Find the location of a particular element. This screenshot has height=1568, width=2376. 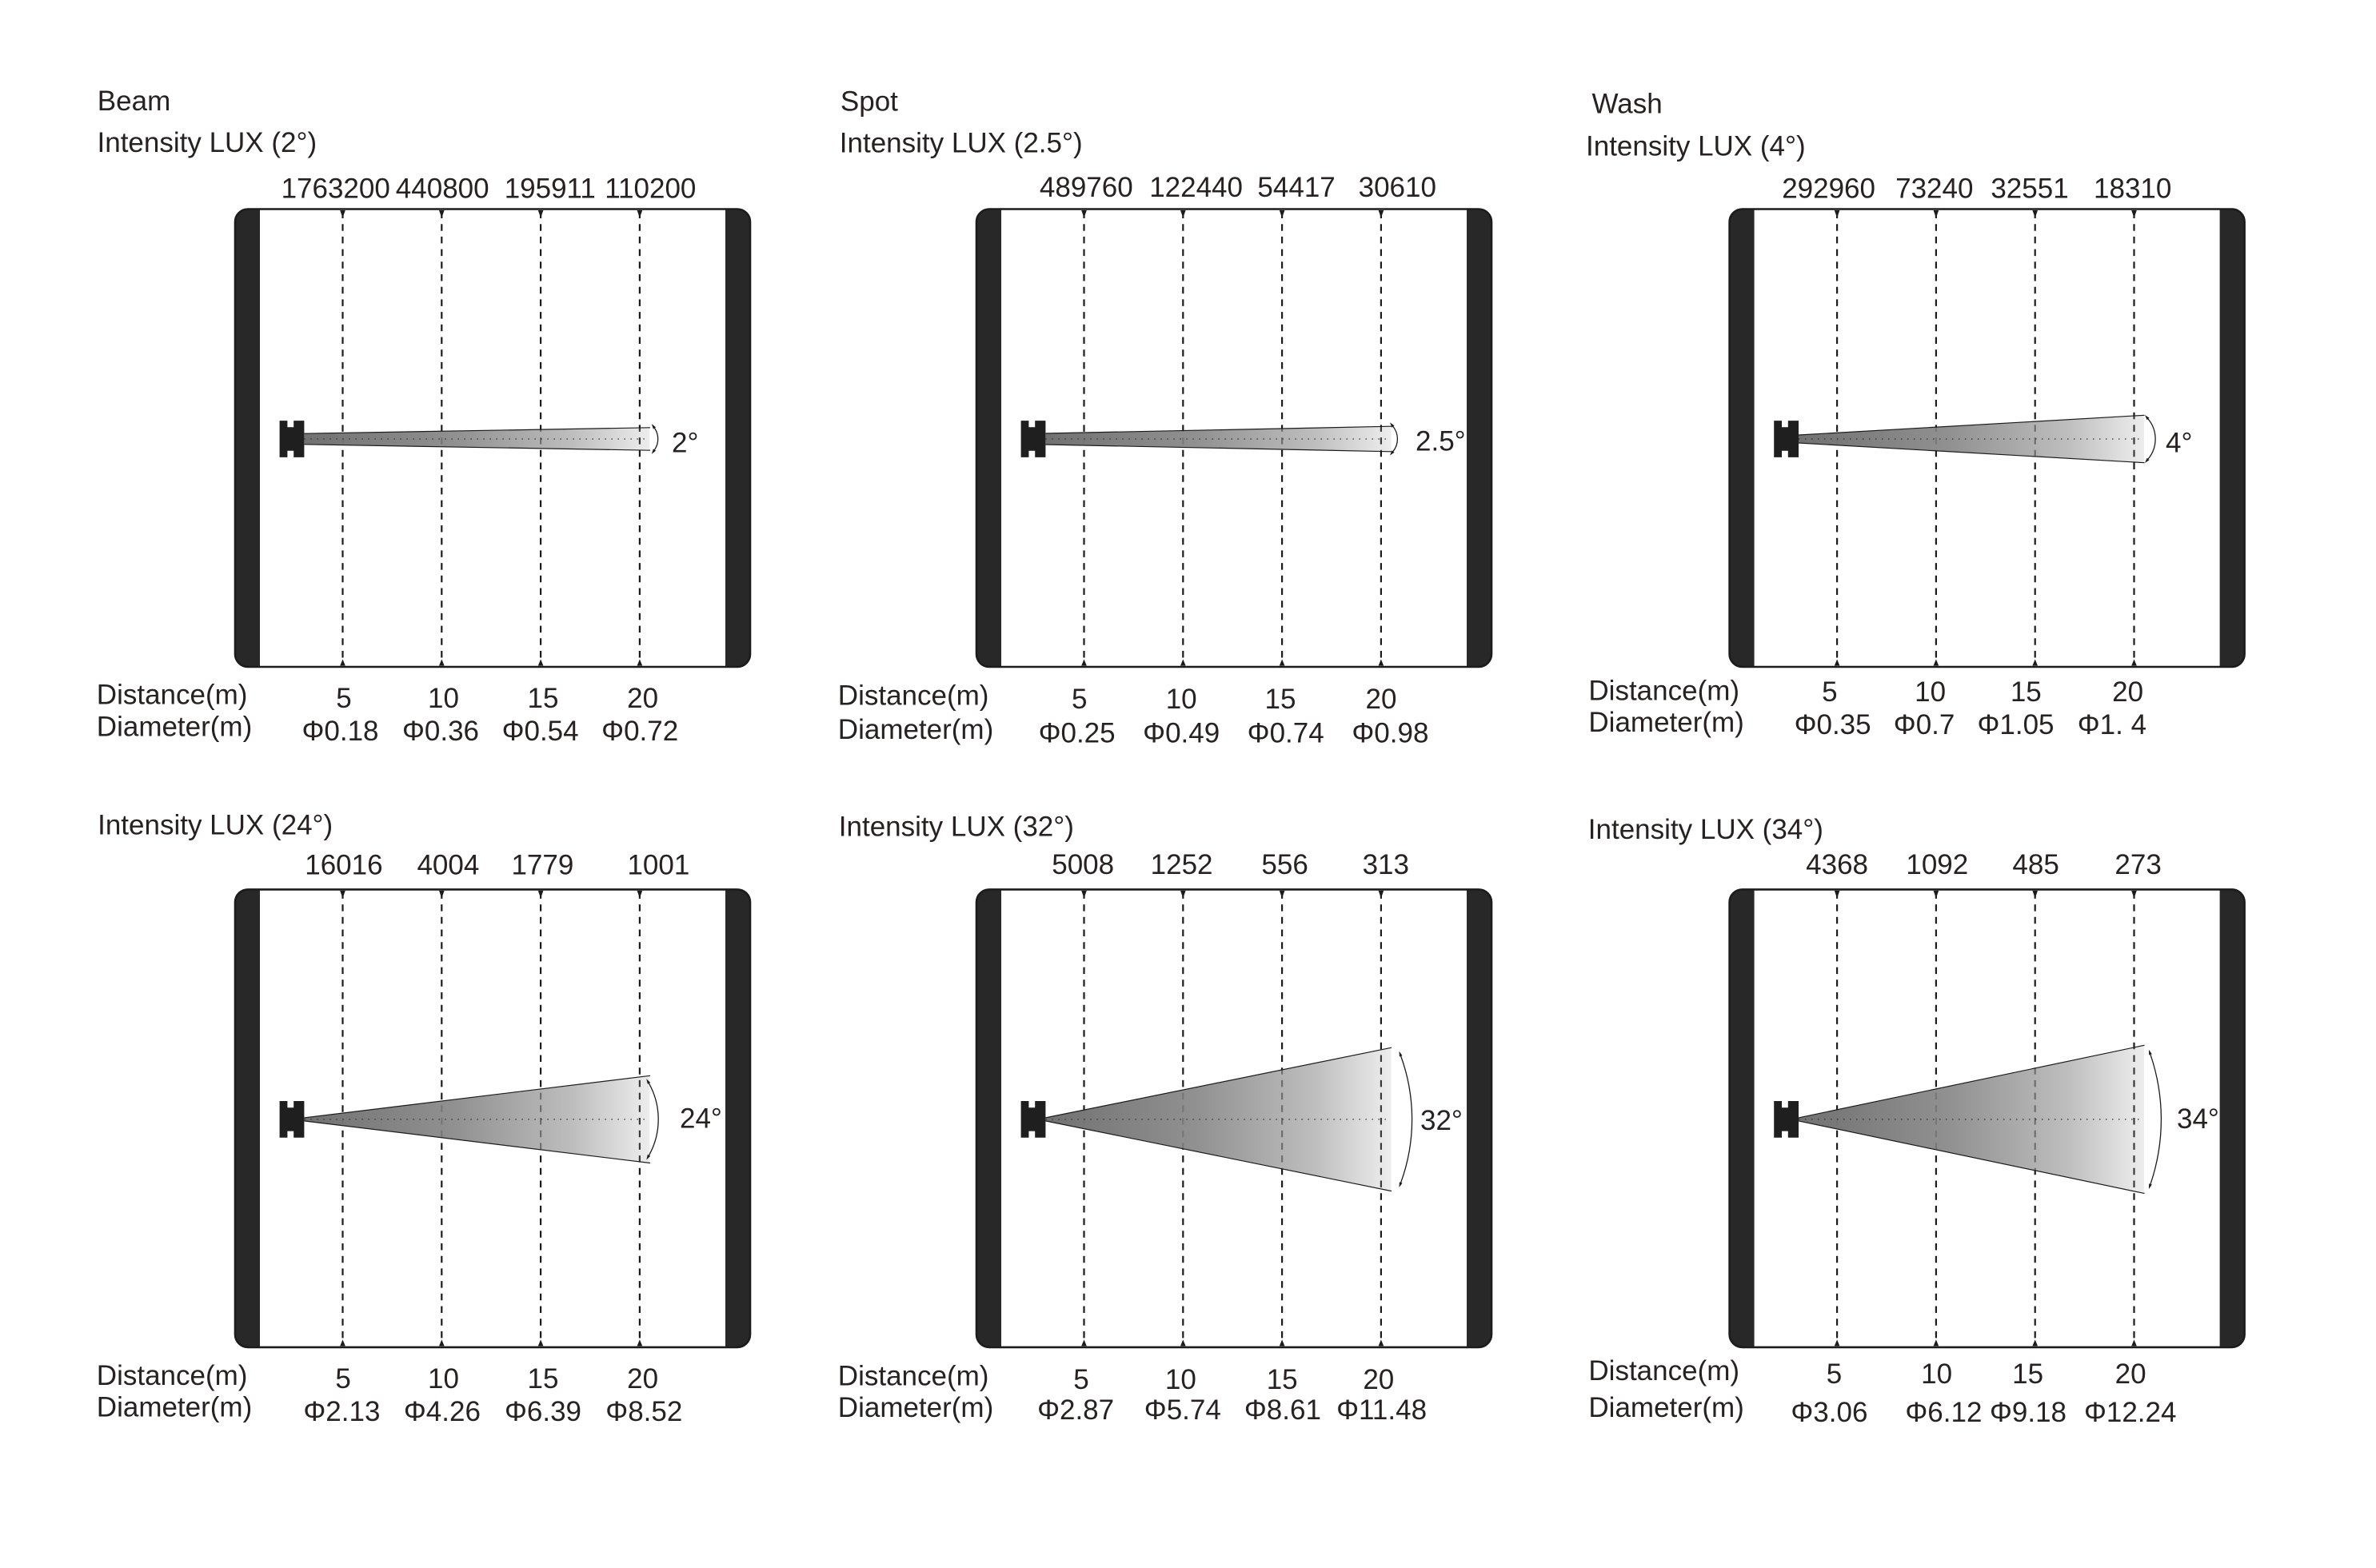

svg-text: 54417 is located at coordinates (1296, 188).